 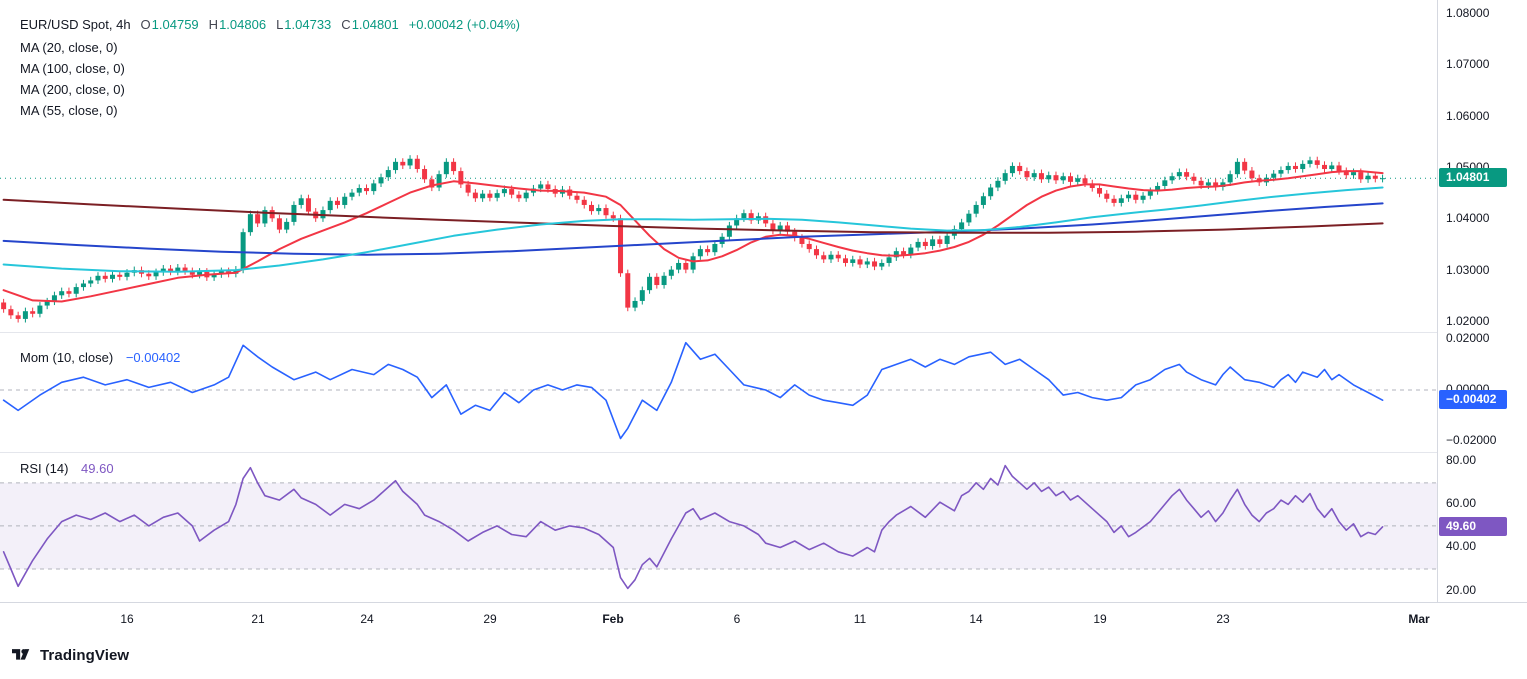 I want to click on rsi-axis-label: 20.00, so click(x=1461, y=589).